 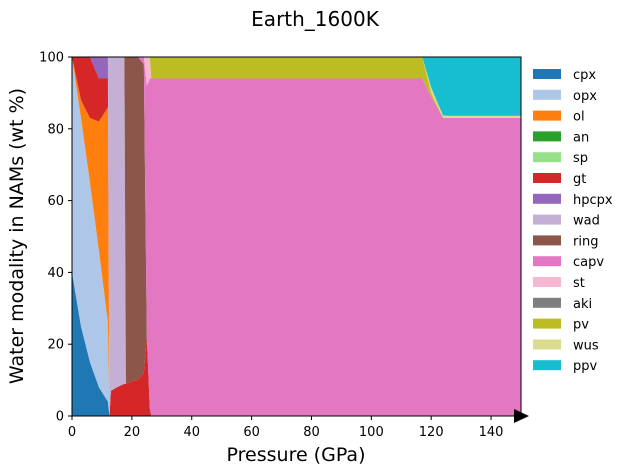 What do you see at coordinates (547, 344) in the screenshot?
I see `legend-swatch-wus` at bounding box center [547, 344].